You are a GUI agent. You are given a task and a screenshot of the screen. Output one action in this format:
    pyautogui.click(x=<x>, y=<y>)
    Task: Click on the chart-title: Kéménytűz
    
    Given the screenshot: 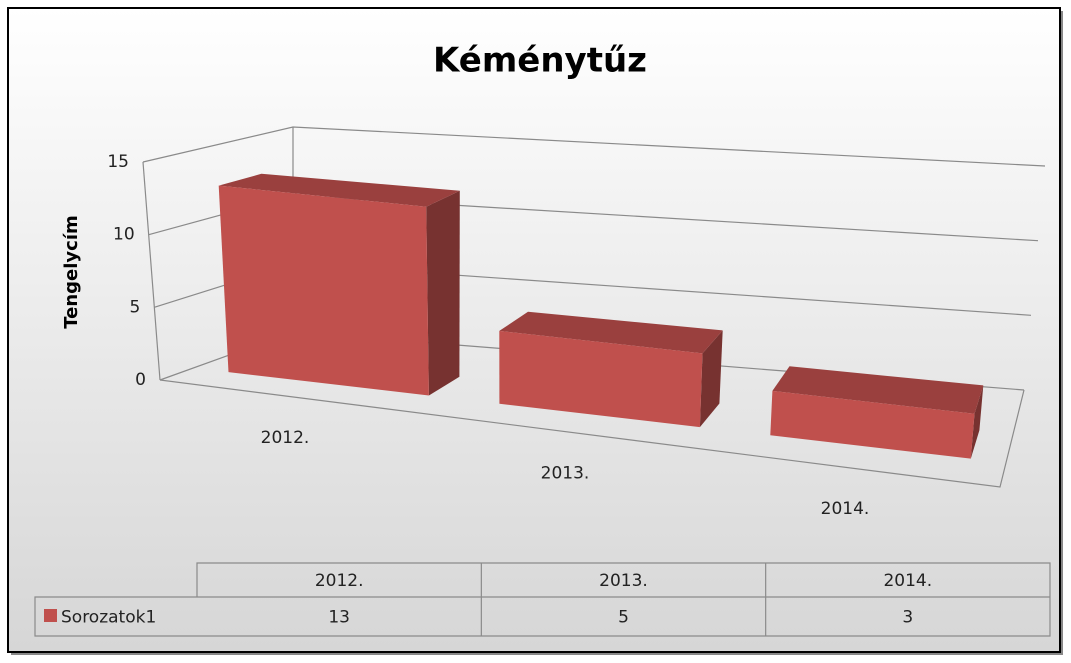 What is the action you would take?
    pyautogui.click(x=540, y=61)
    